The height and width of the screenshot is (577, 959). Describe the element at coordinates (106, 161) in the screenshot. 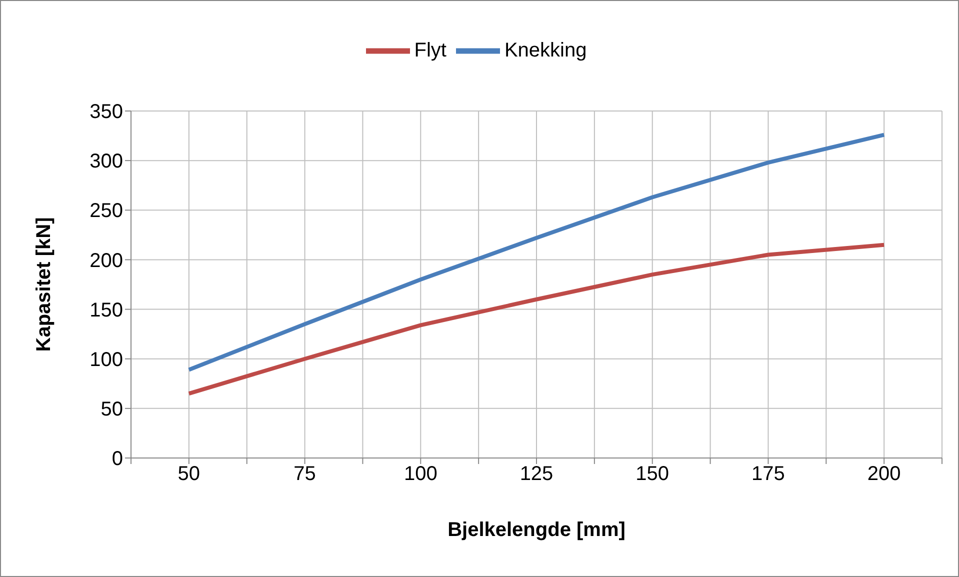

I see `y-tick-label: 300` at that location.